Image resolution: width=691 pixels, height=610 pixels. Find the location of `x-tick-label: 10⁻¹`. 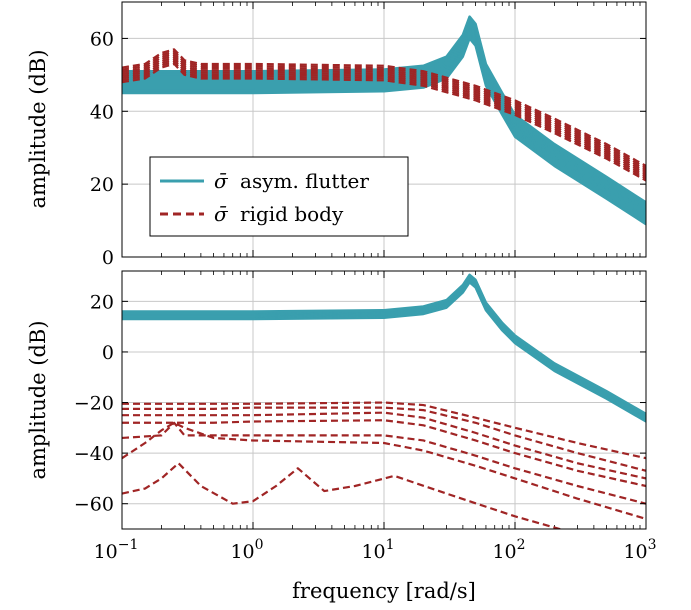

x-tick-label: 10⁻¹ is located at coordinates (116, 550).